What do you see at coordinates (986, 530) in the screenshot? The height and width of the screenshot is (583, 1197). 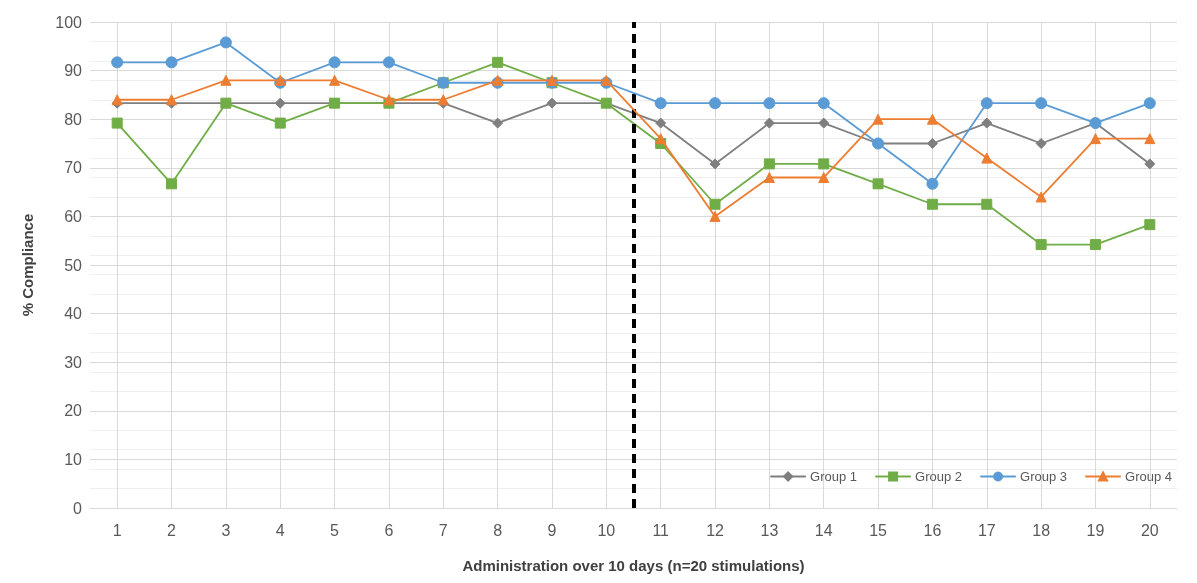 I see `x-tick-label: 17` at bounding box center [986, 530].